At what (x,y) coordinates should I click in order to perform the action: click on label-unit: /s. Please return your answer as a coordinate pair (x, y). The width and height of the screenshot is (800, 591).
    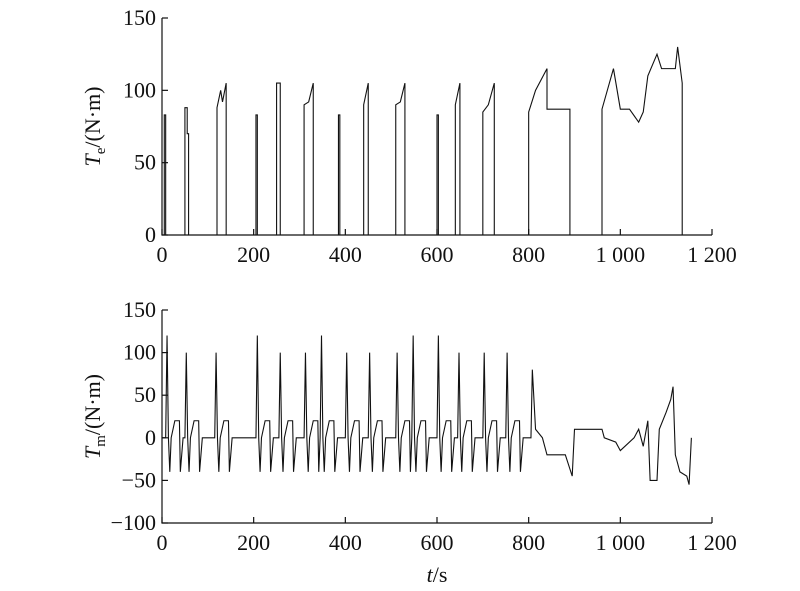
    Looking at the image, I should click on (440, 574).